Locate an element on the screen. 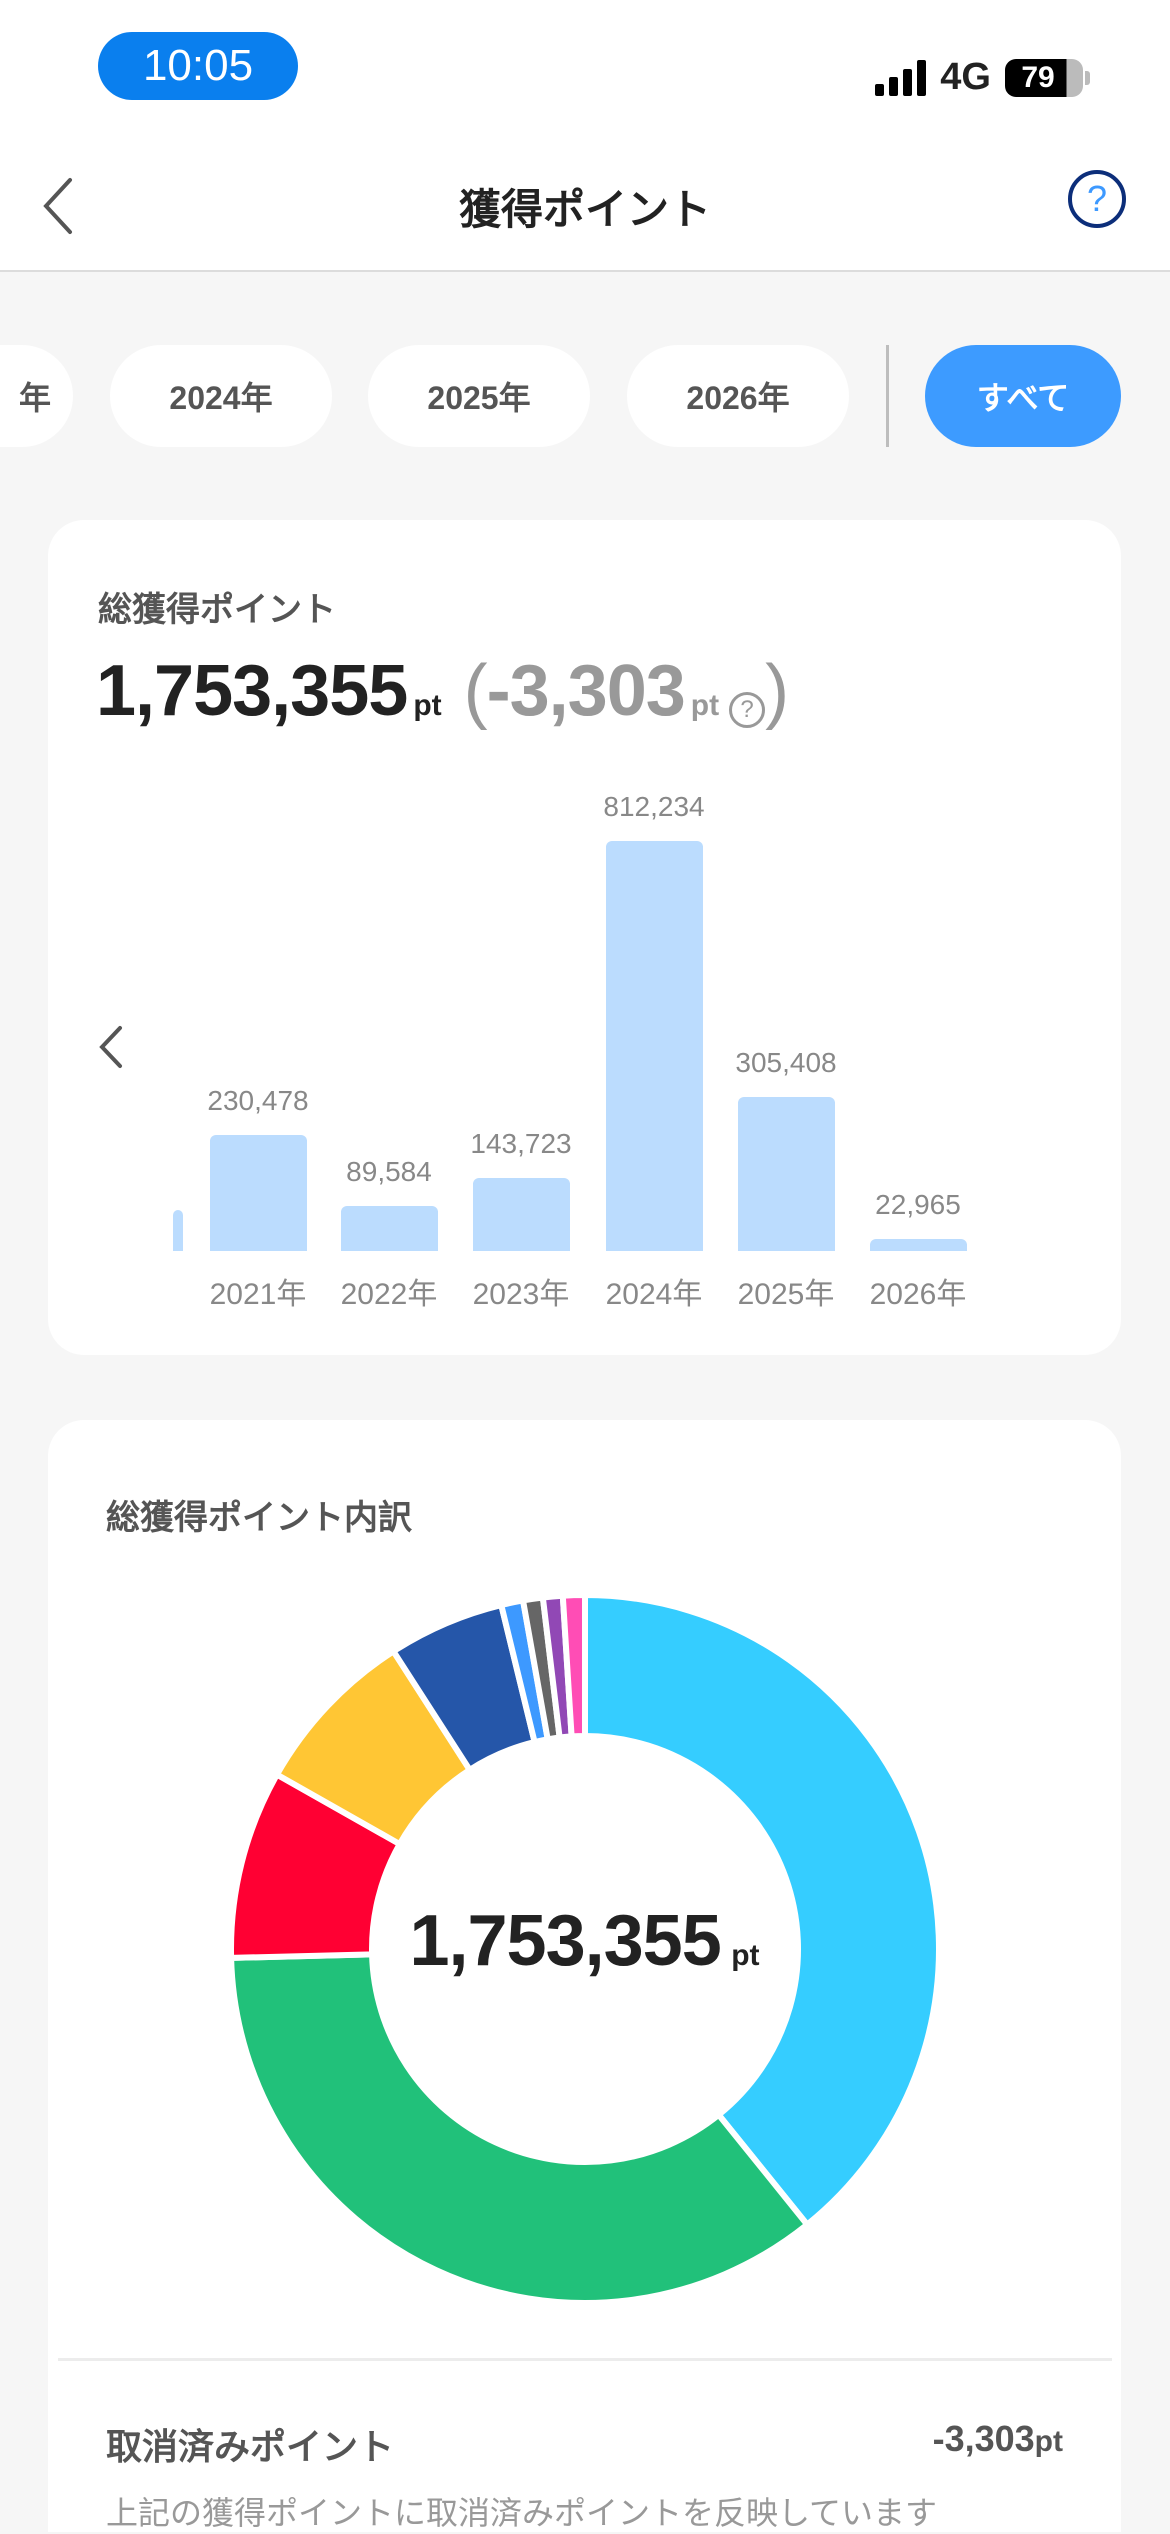  cancelled-note: 上記の獲得ポイントに取消済みポイントを反映しています is located at coordinates (522, 2513).